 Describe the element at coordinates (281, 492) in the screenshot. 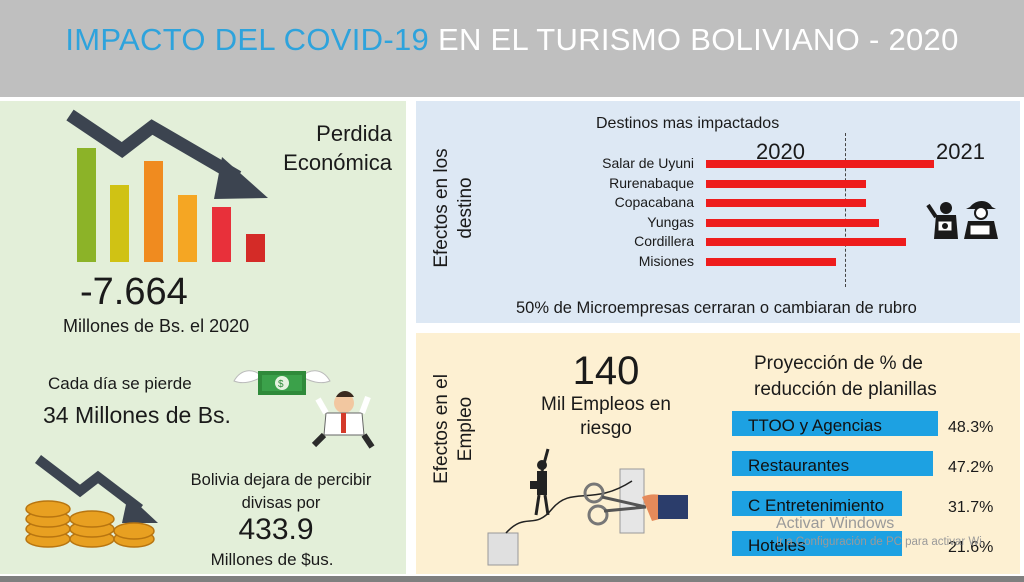

I see `forex-label: Bolivia dejara de percibir divisas por` at that location.